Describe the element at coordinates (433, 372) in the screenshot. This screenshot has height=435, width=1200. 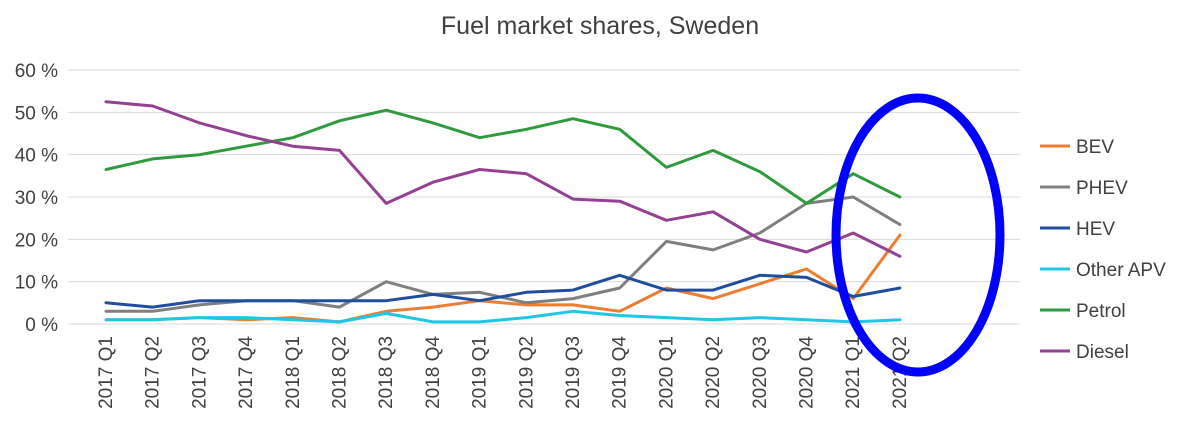
I see `x-tick-label: 2018 Q4` at that location.